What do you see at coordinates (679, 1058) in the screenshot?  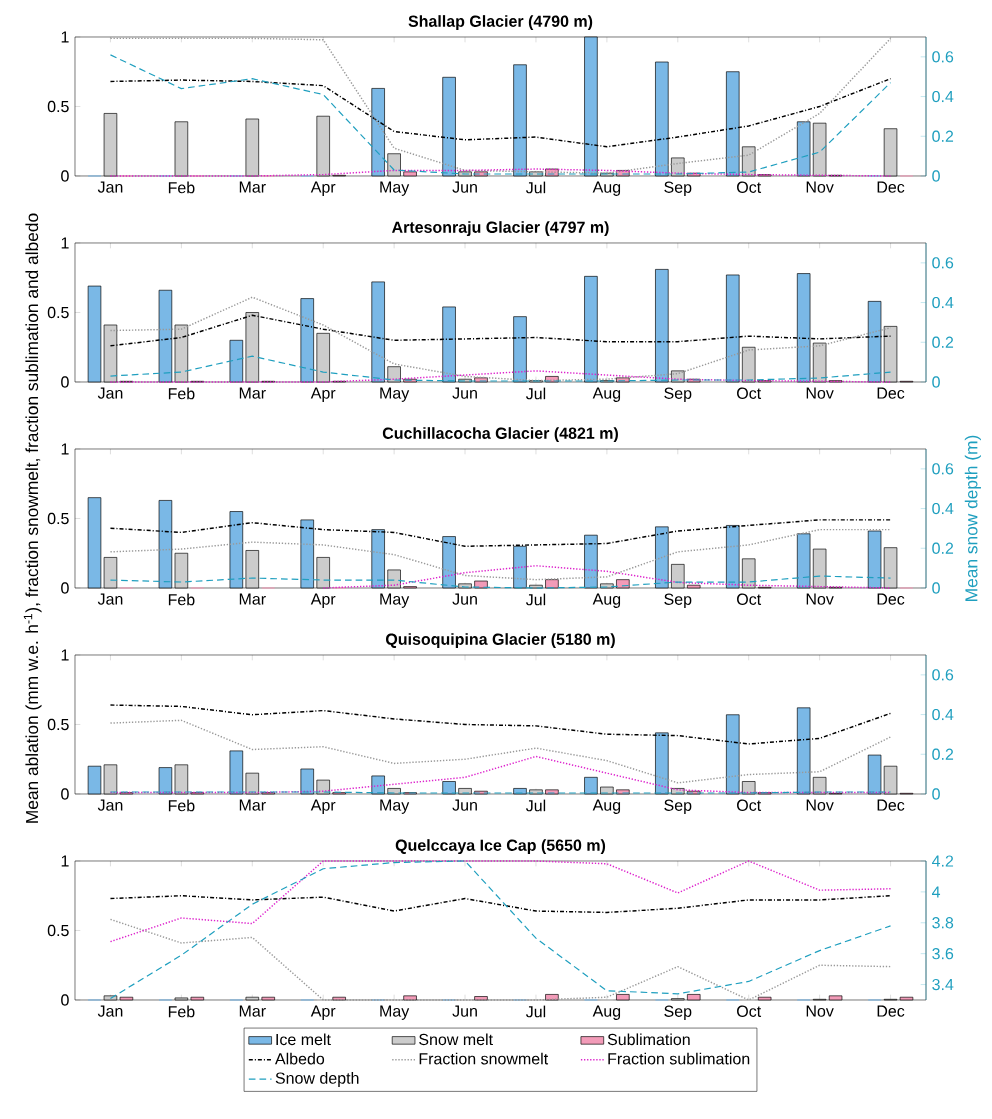 I see `legend-label: Fraction sublimation` at bounding box center [679, 1058].